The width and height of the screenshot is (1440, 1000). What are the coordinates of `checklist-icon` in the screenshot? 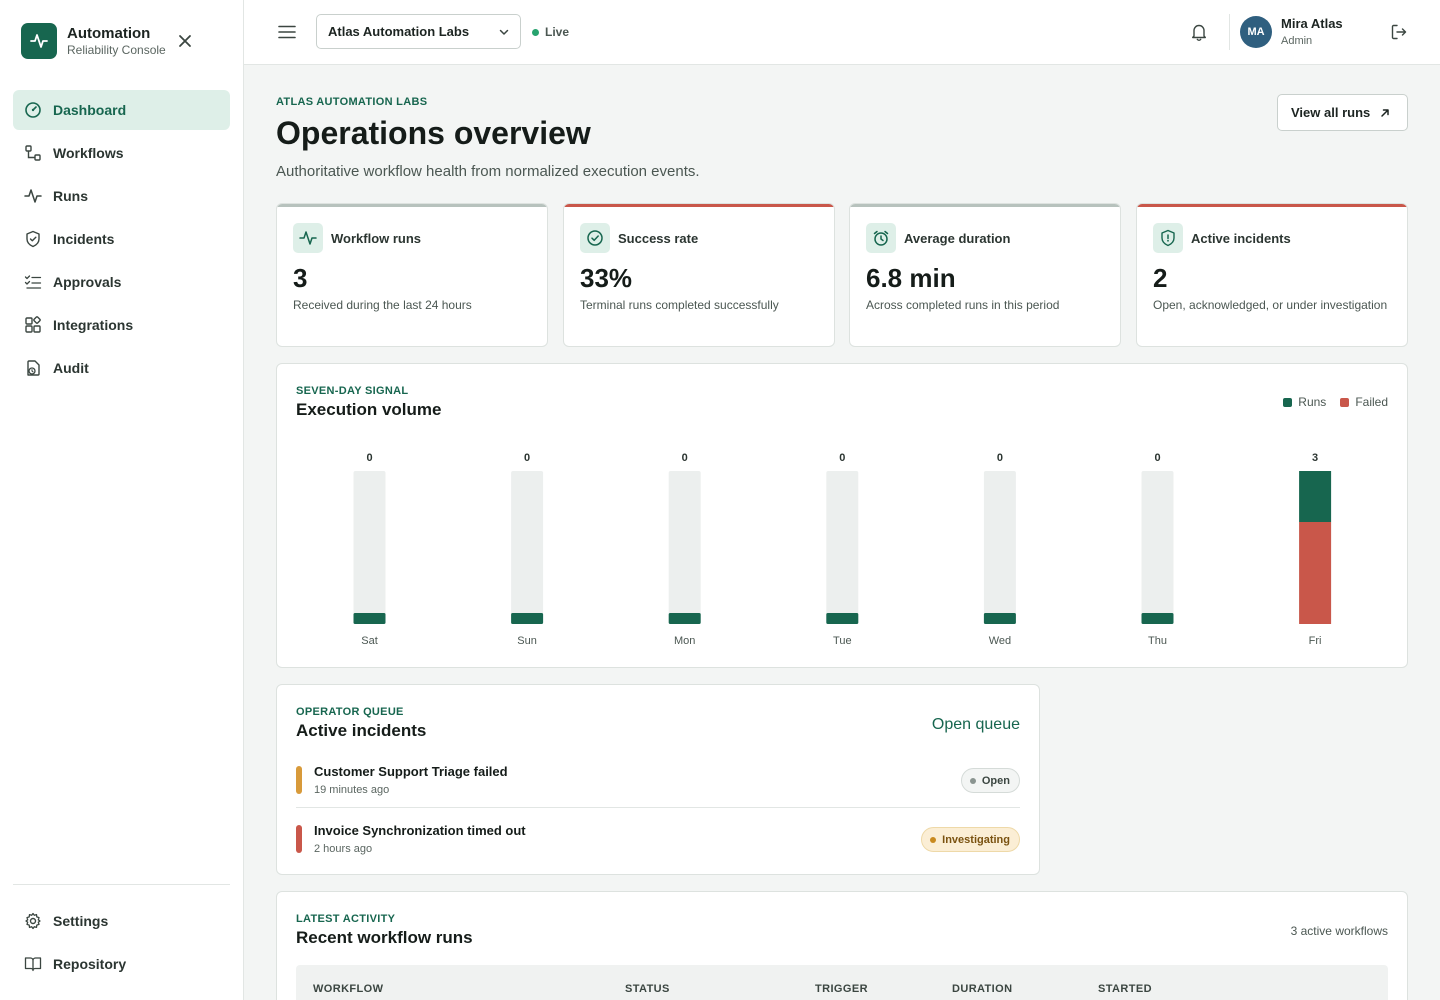 It's located at (33, 282).